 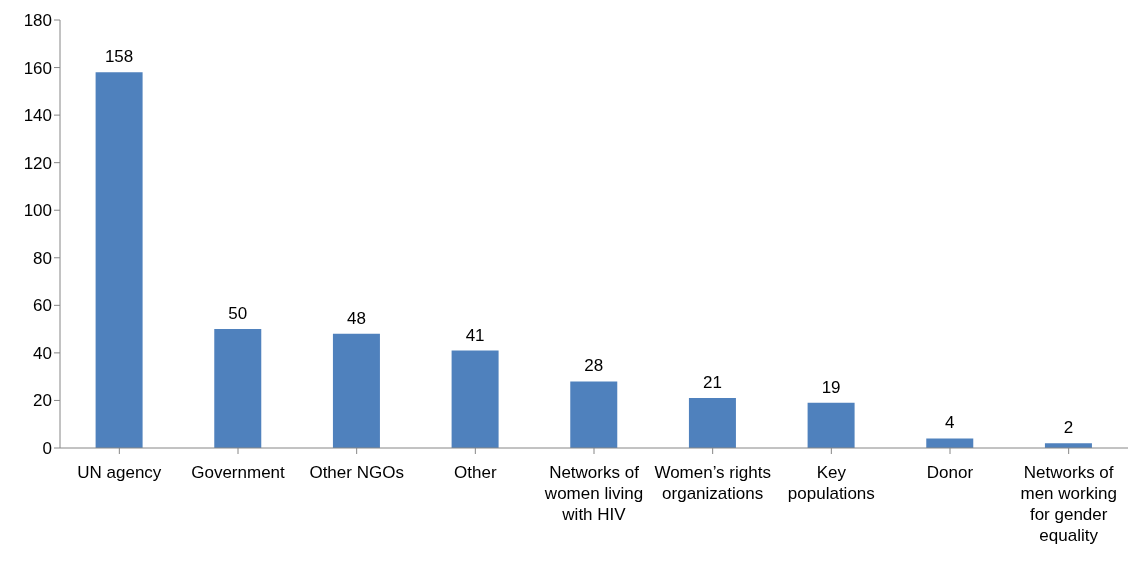 I want to click on data-label: 41, so click(x=475, y=335).